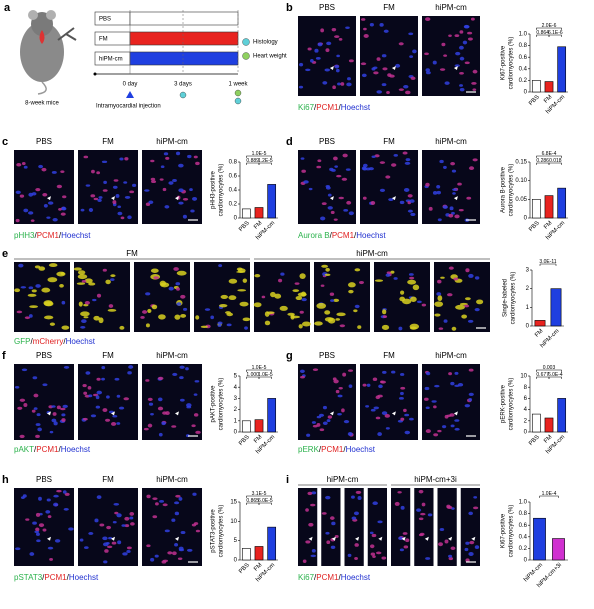 This screenshot has height=609, width=594. Describe the element at coordinates (270, 57) in the screenshot. I see `legend-label: Heart weight` at that location.